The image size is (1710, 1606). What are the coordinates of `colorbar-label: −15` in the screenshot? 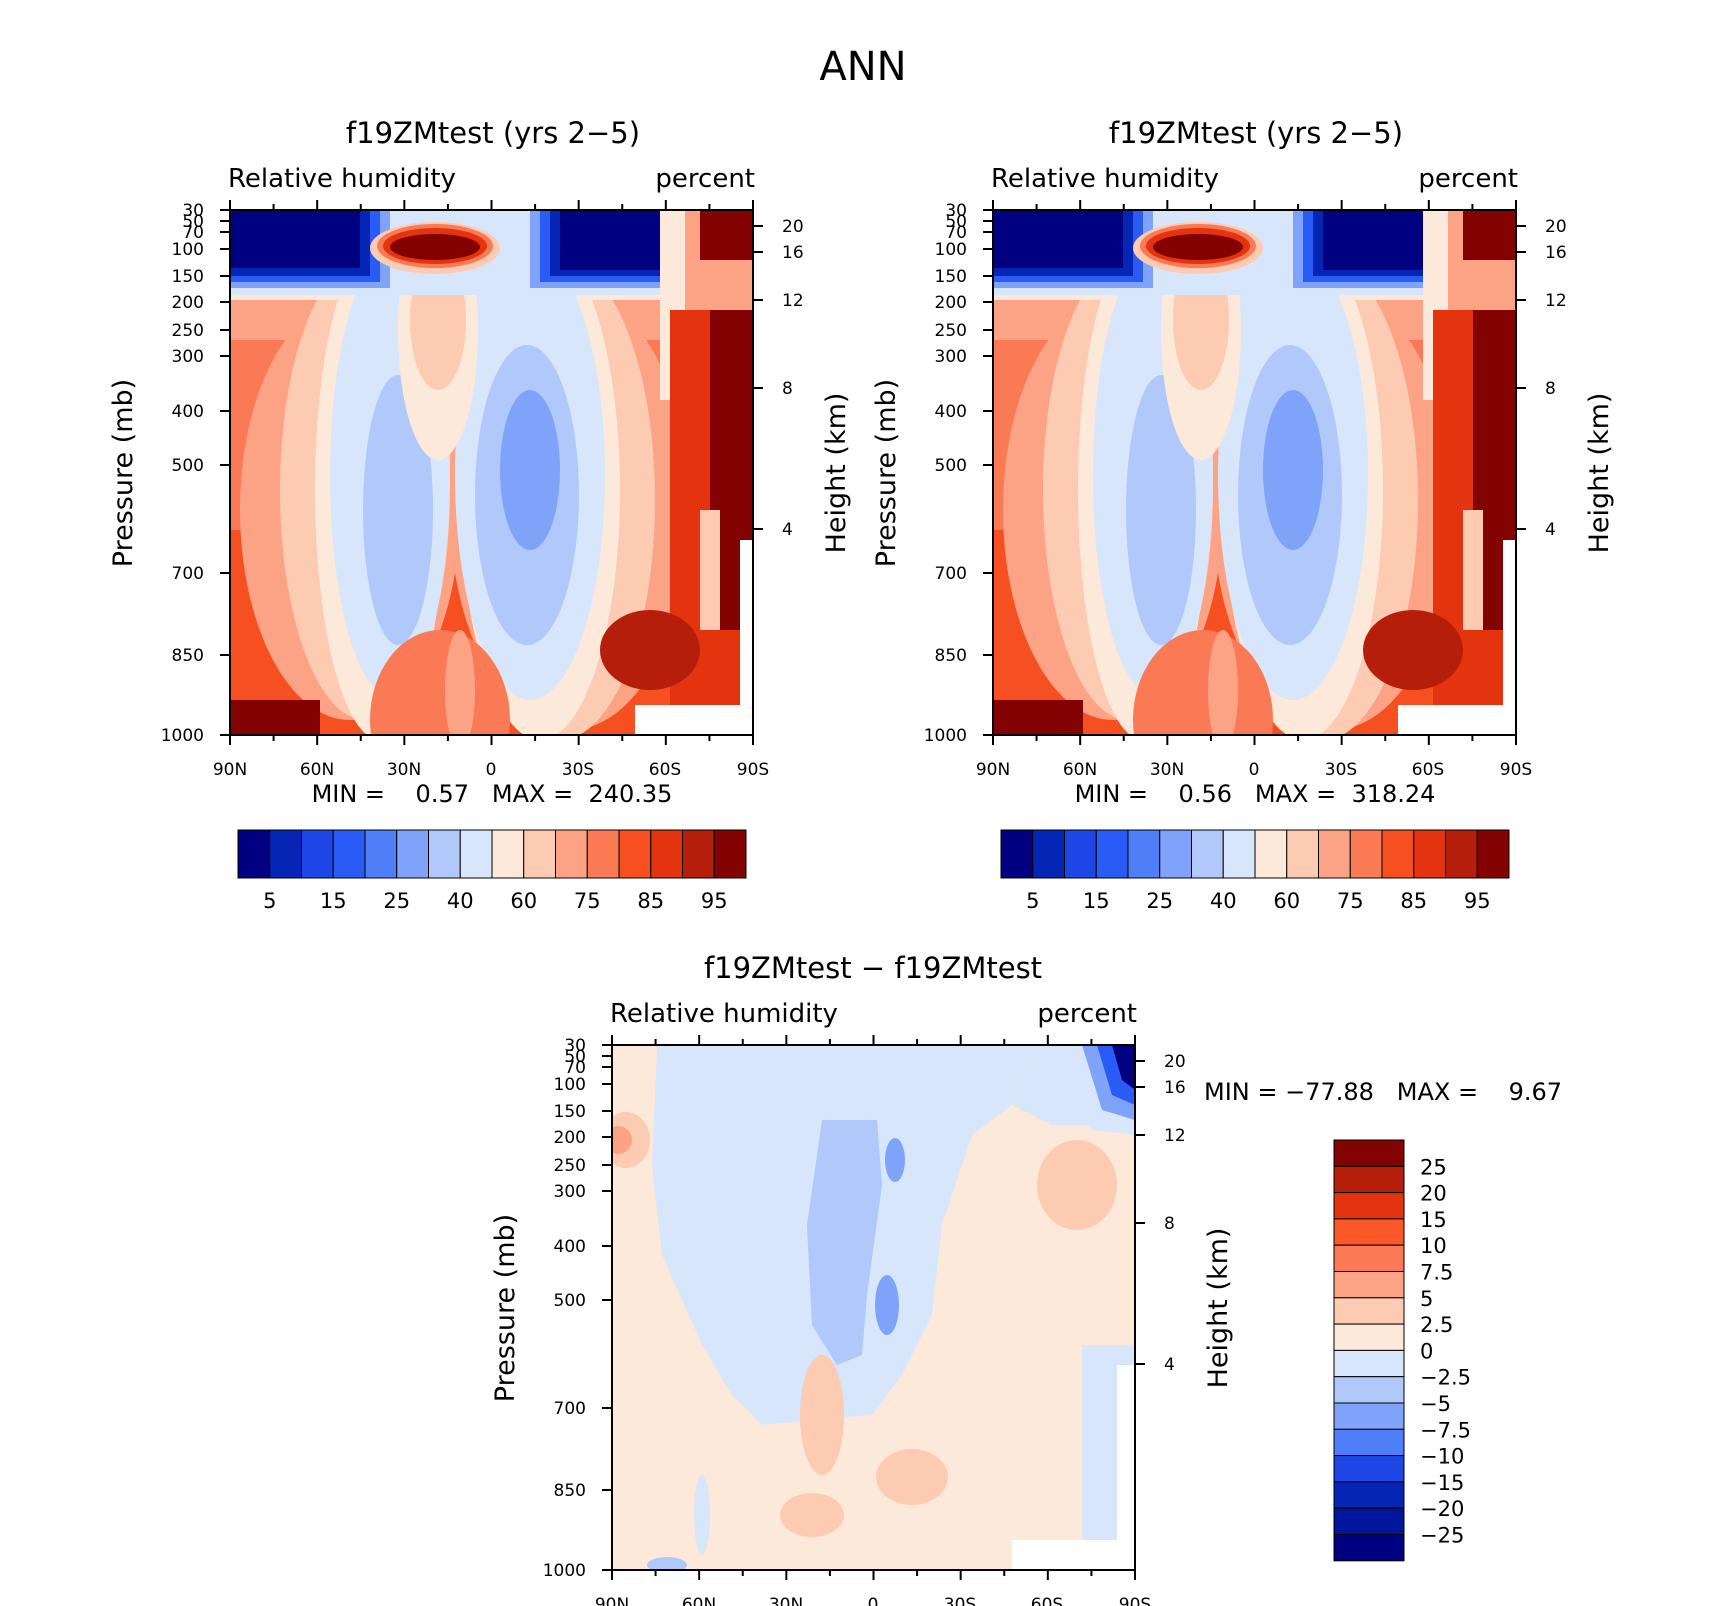 It's located at (1442, 1483).